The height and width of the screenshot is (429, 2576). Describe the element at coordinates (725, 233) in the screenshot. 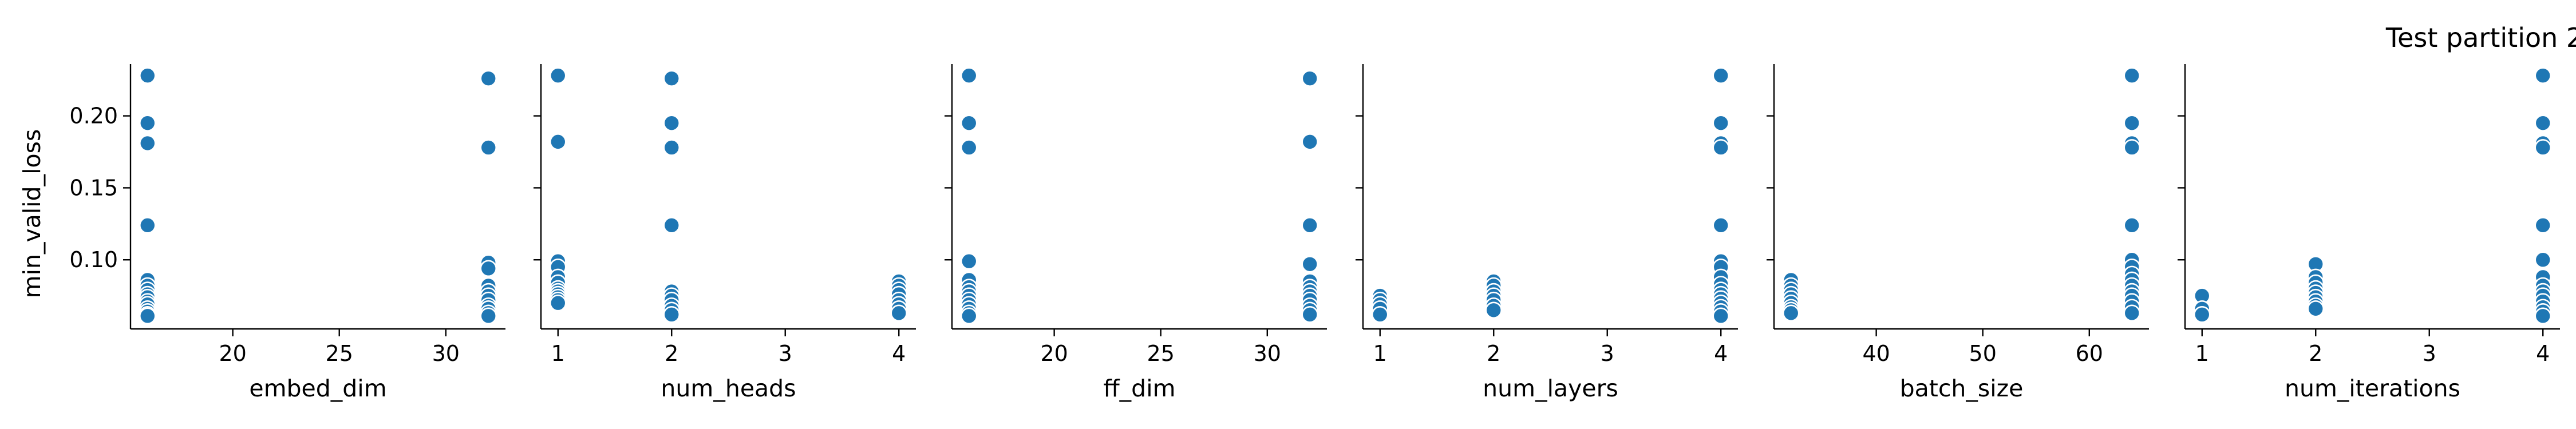

I see `panel-num_heads: 1 2 3 4 num_heads` at that location.